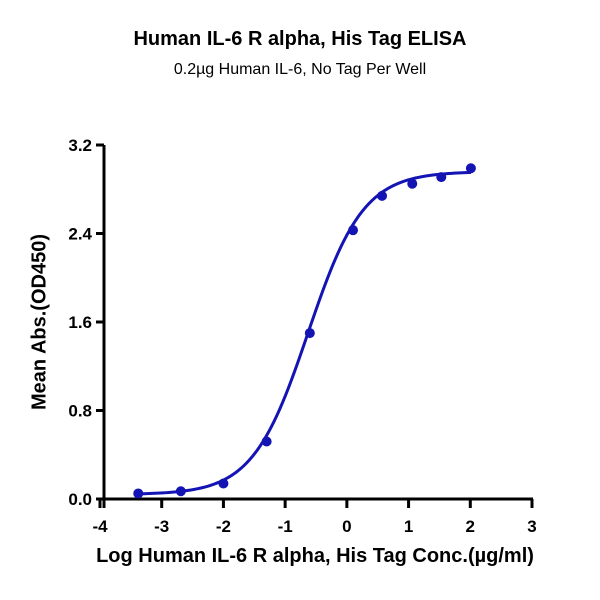 The image size is (600, 600). What do you see at coordinates (223, 526) in the screenshot?
I see `x-tick-label: -2` at bounding box center [223, 526].